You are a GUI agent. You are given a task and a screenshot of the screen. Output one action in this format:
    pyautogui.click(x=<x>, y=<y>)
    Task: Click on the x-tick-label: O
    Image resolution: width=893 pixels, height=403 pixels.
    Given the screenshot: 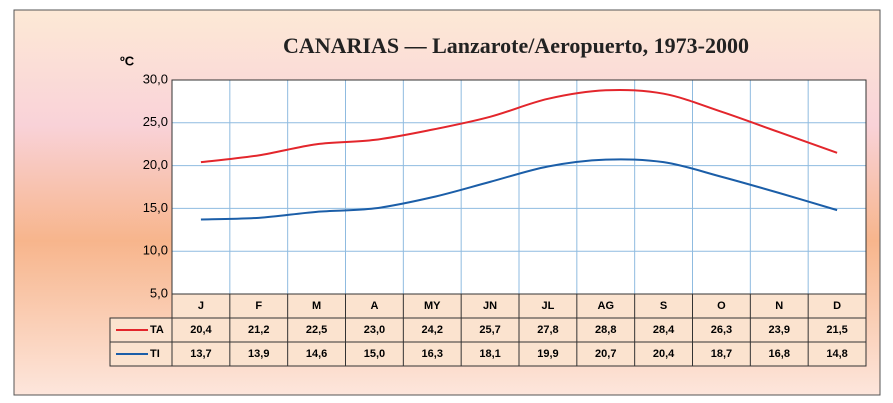 What is the action you would take?
    pyautogui.click(x=721, y=306)
    